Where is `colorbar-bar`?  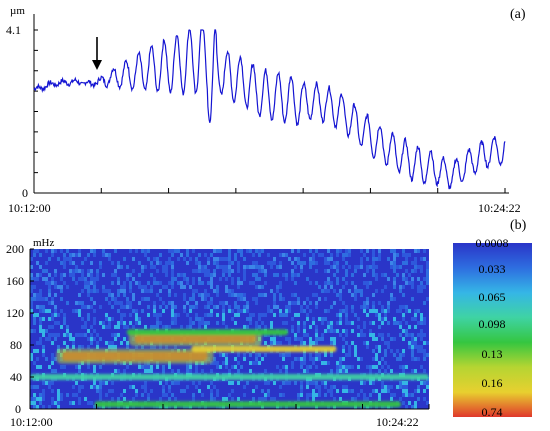
colorbar-bar is located at coordinates (492, 330).